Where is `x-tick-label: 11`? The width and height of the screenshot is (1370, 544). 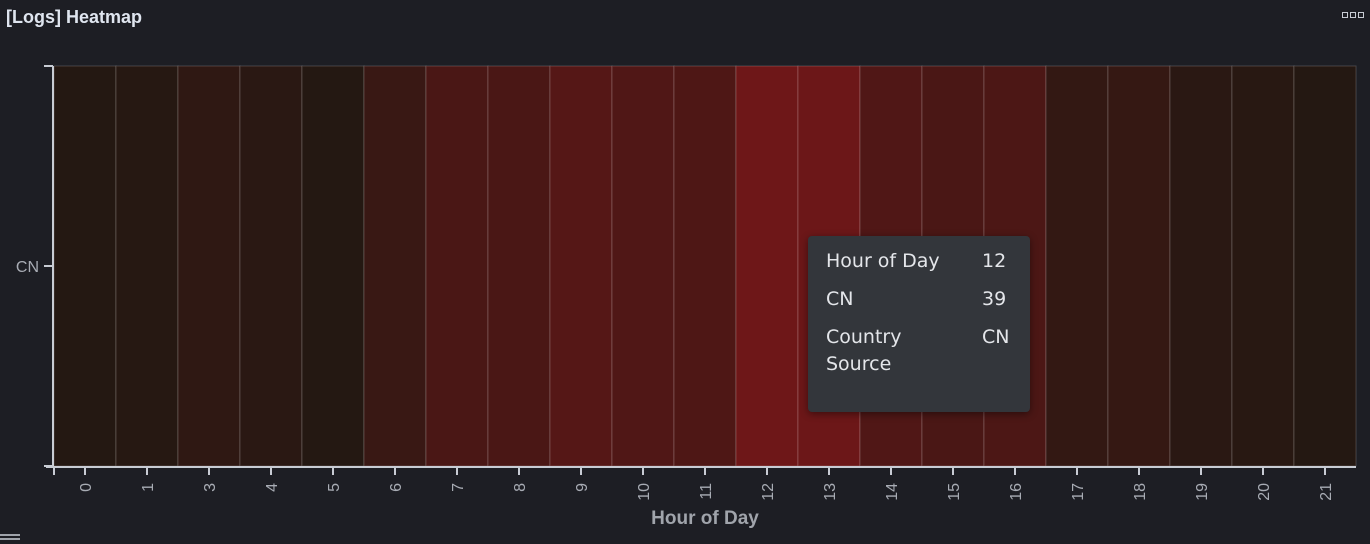
x-tick-label: 11 is located at coordinates (706, 491).